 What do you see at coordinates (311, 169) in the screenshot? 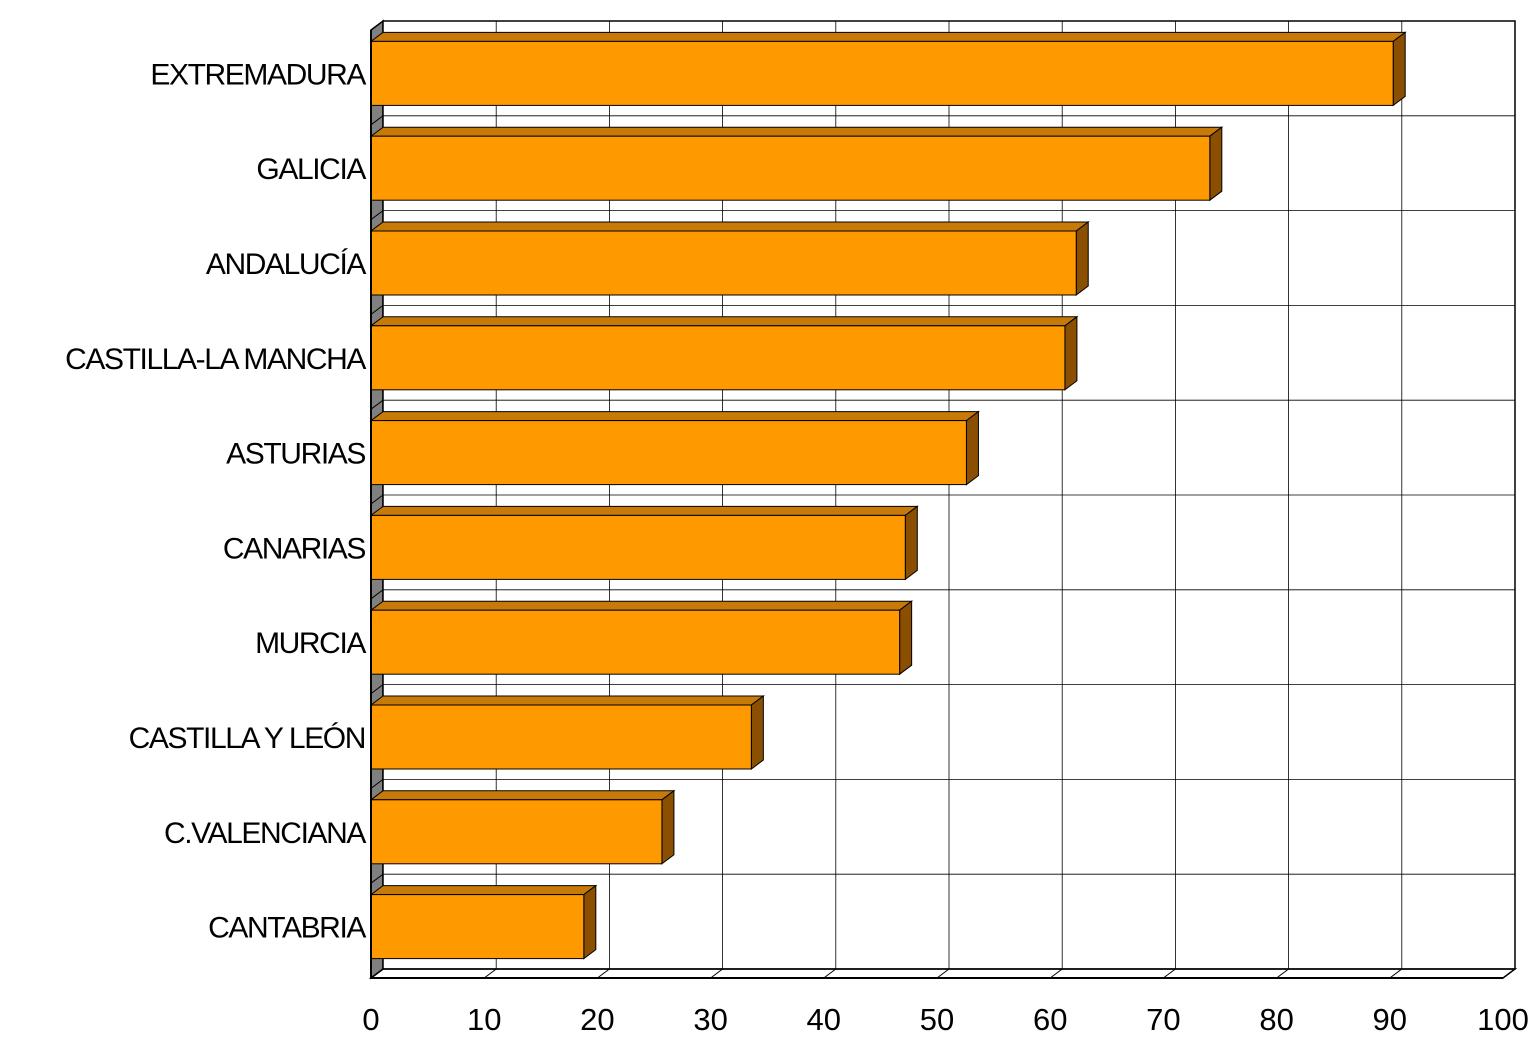
I see `category-label: GALICIA` at bounding box center [311, 169].